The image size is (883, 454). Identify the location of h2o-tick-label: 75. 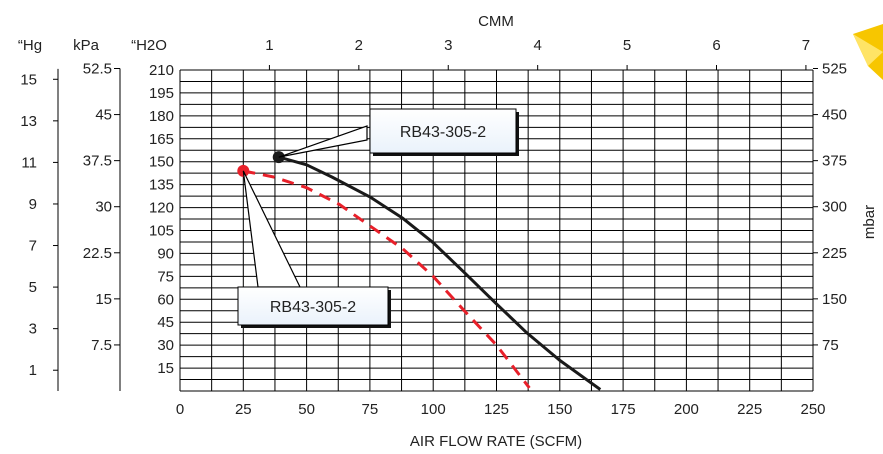
(165, 276).